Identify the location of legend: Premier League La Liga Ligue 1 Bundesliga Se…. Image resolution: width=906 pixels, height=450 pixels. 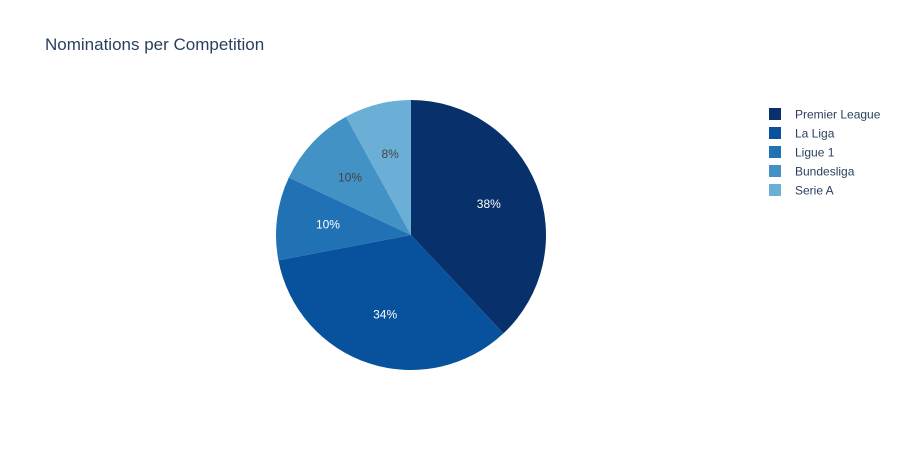
(825, 153).